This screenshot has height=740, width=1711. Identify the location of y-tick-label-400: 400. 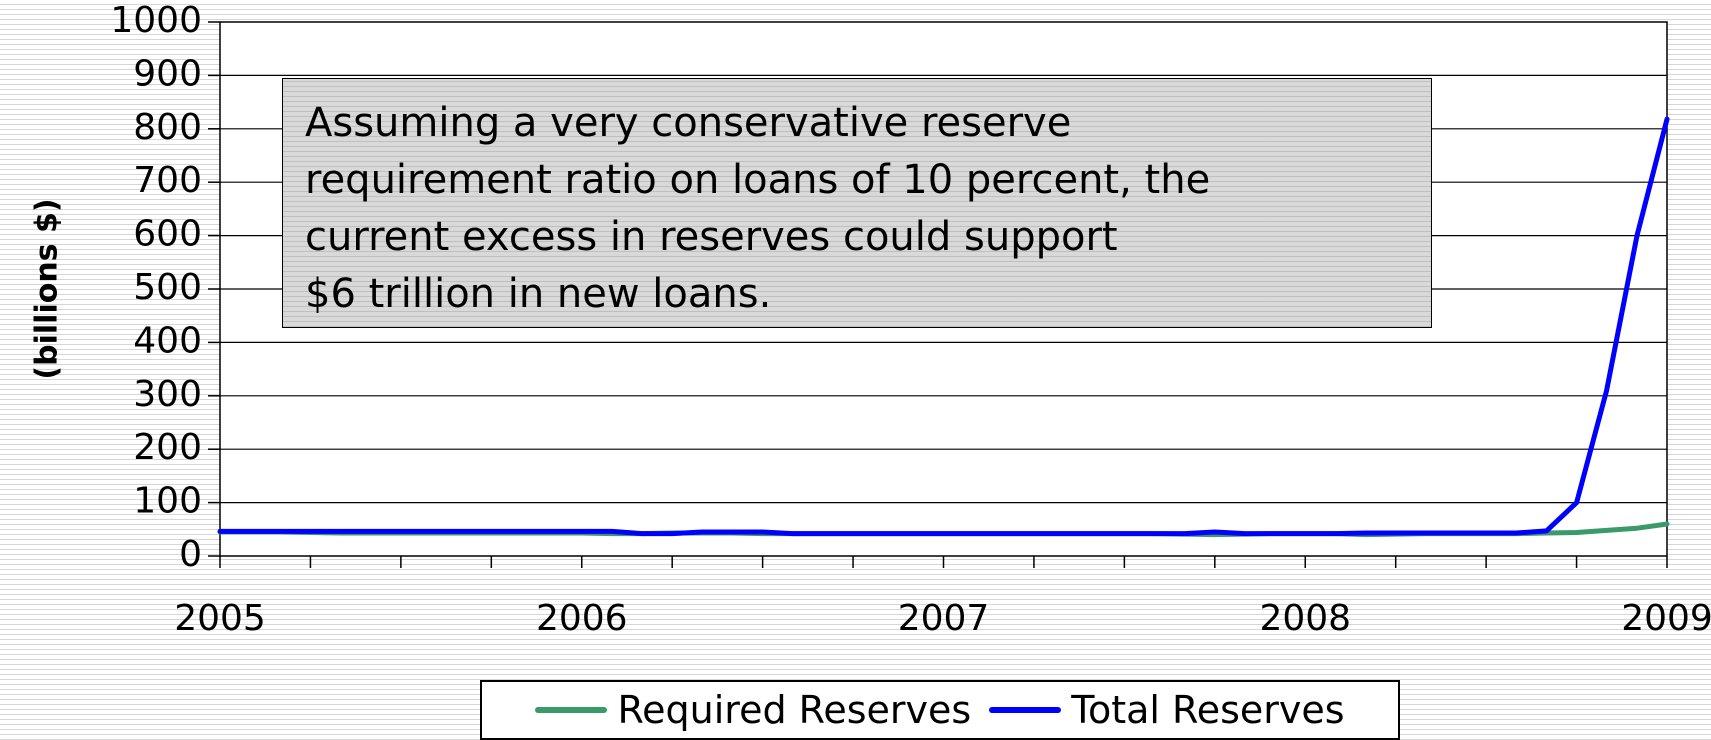
(167, 340).